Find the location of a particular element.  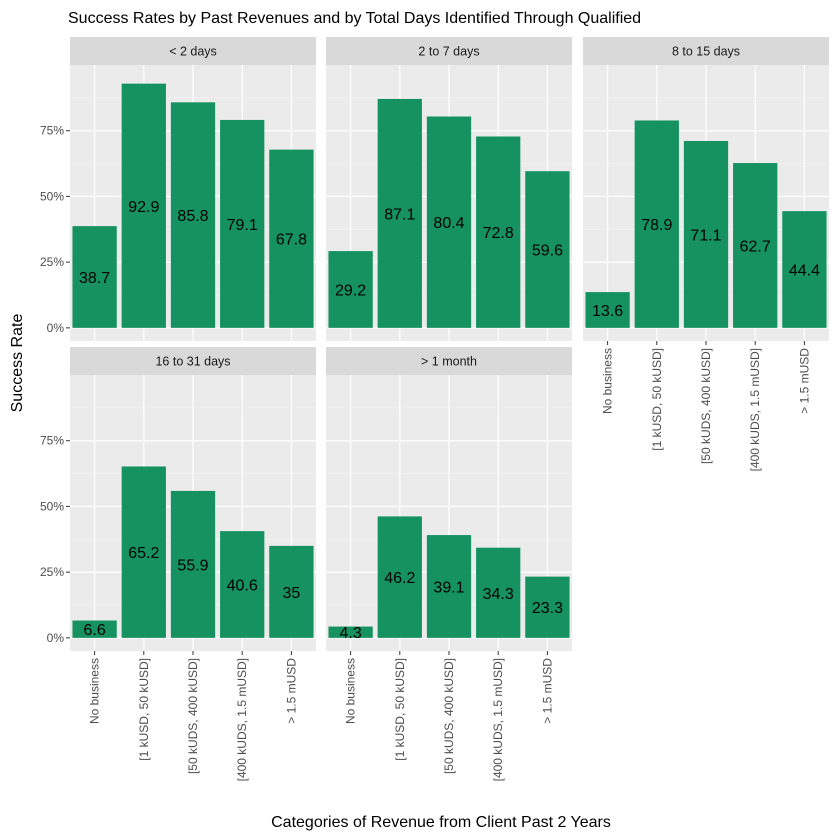

bar-value-label: 35 is located at coordinates (292, 593).